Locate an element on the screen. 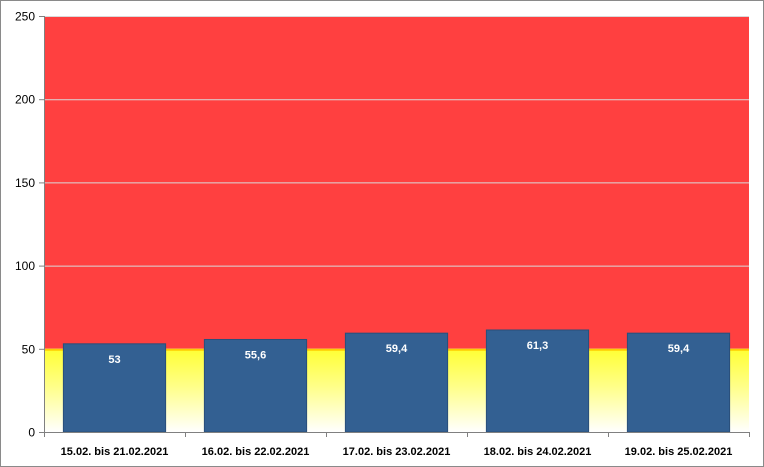 This screenshot has height=467, width=764. data-label: 61,3 is located at coordinates (537, 346).